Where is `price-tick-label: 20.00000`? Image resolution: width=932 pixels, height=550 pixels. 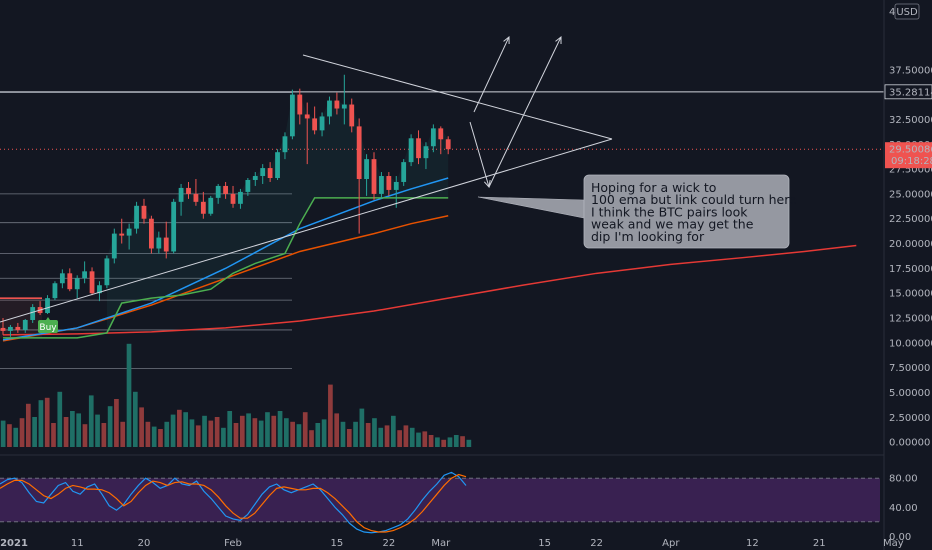
price-tick-label: 20.00000 is located at coordinates (910, 244).